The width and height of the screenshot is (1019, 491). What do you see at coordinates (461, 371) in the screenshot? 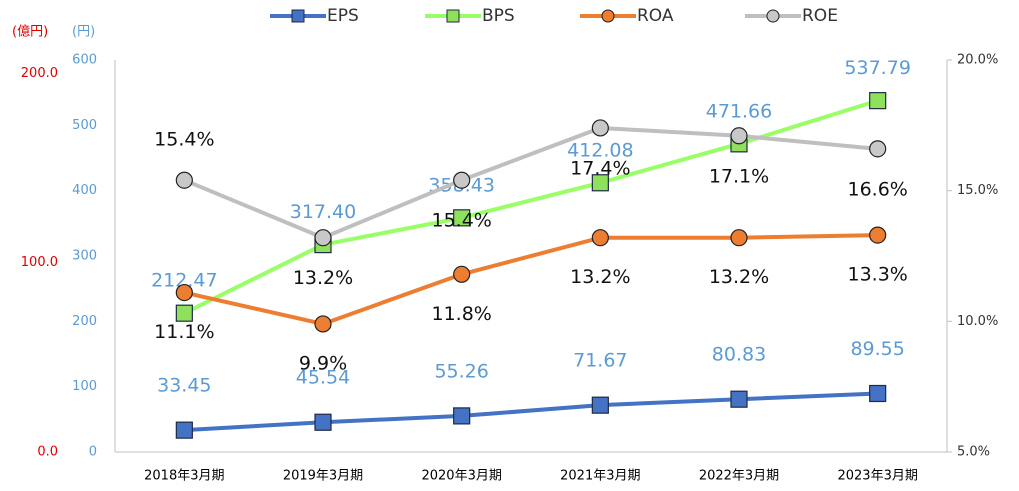
I see `data-label: 55.26` at bounding box center [461, 371].